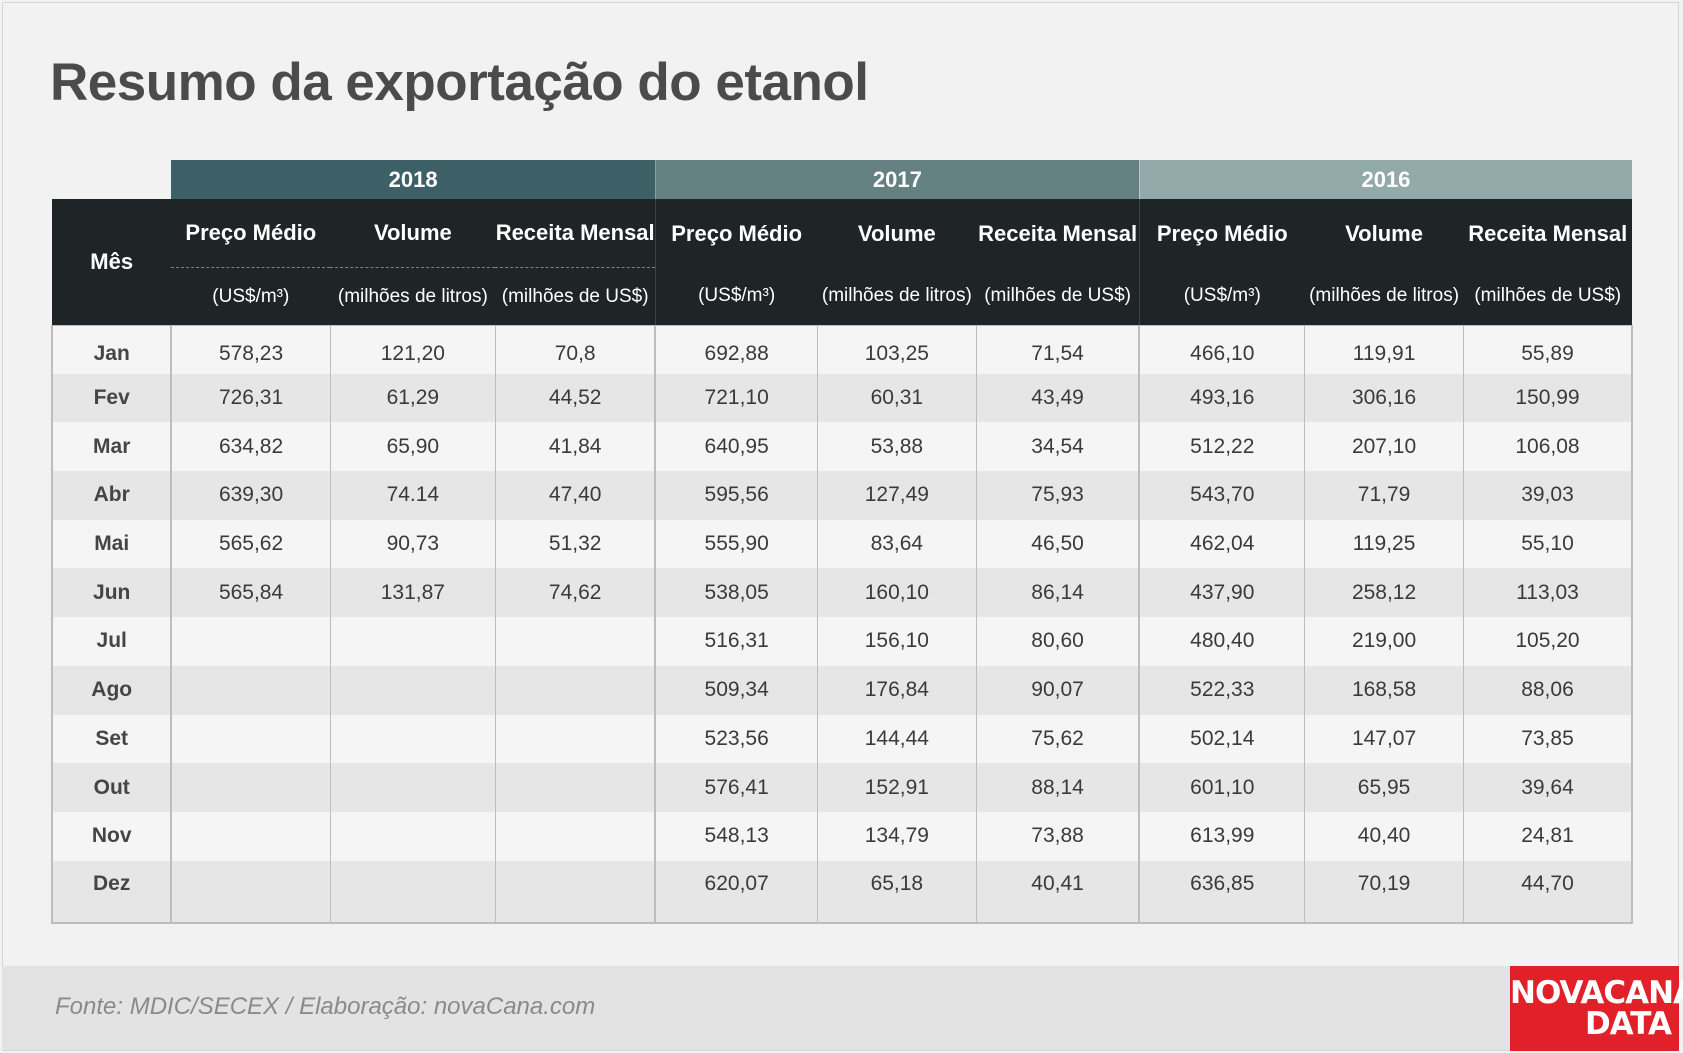 Image resolution: width=1683 pixels, height=1053 pixels. What do you see at coordinates (736, 836) in the screenshot?
I see `cell-preco-2017: 548,13` at bounding box center [736, 836].